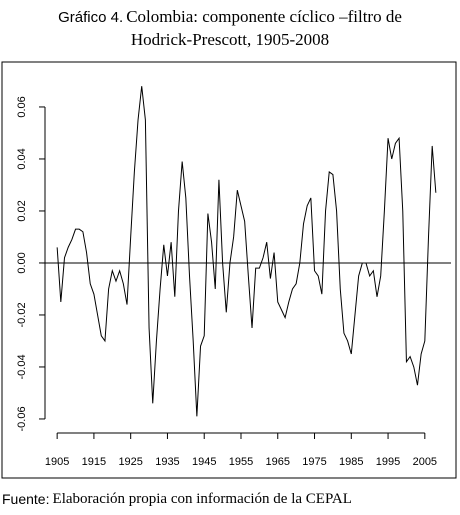 The width and height of the screenshot is (460, 515). I want to click on y-tick-label: -0.04, so click(22, 366).